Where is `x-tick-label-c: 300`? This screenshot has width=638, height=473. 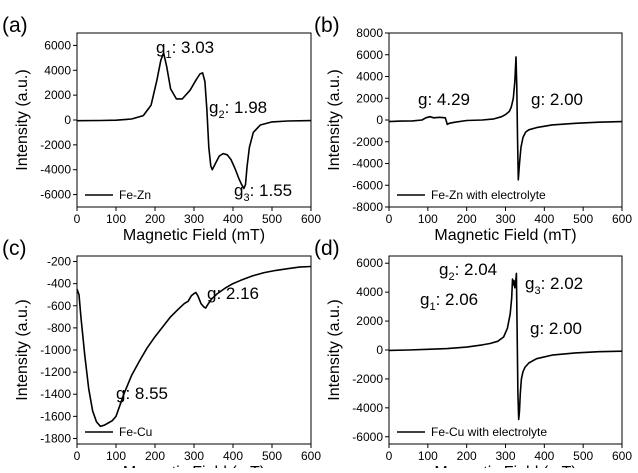 x-tick-label-c: 300 is located at coordinates (194, 456).